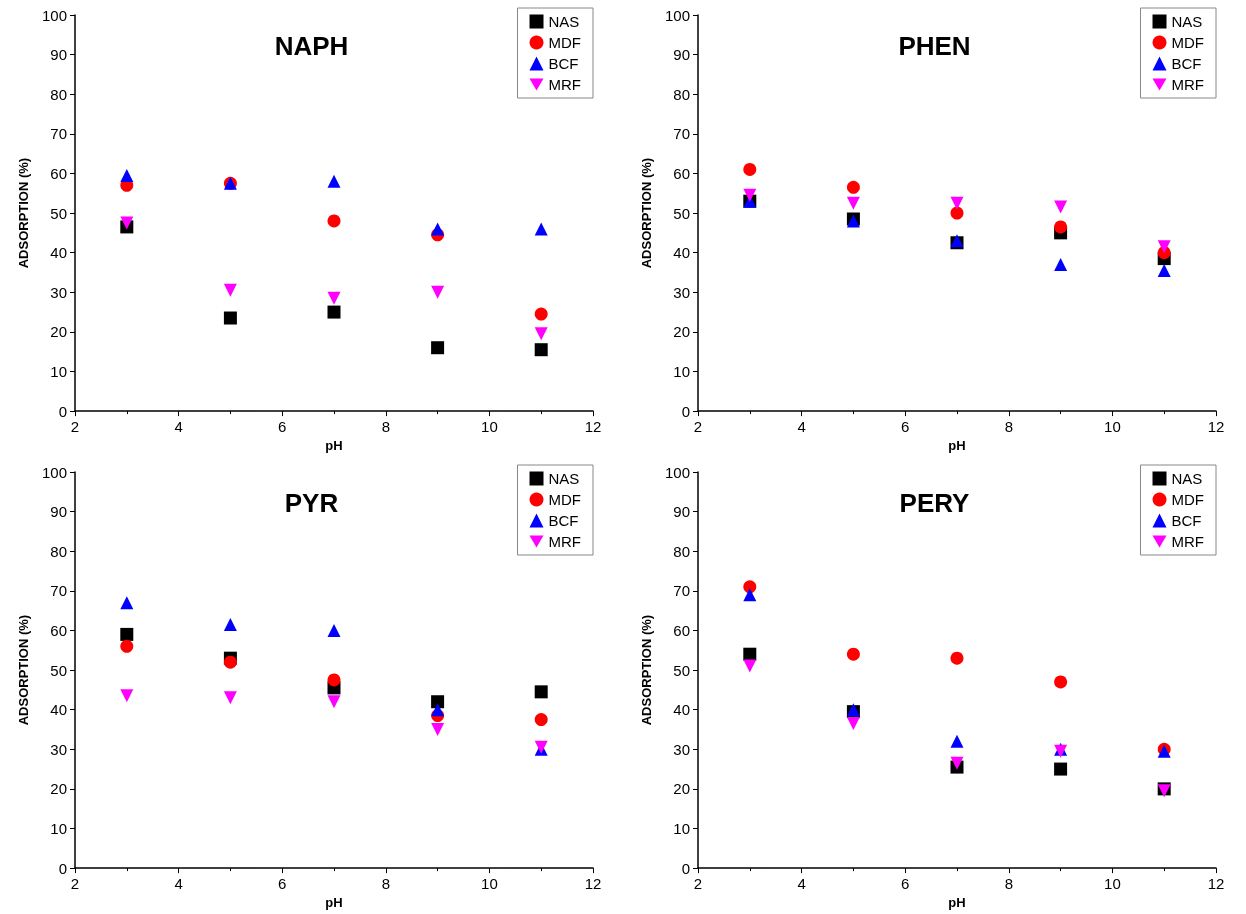 The height and width of the screenshot is (914, 1246). What do you see at coordinates (801, 427) in the screenshot?
I see `x-tick-label: 4` at bounding box center [801, 427].